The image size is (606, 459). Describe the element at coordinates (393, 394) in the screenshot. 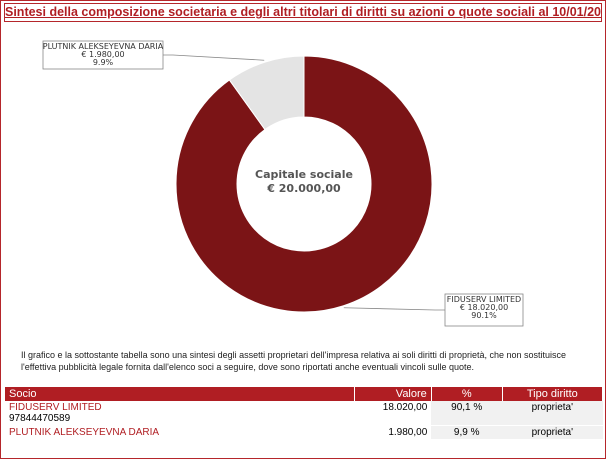

I see `column-header: Valore` at that location.